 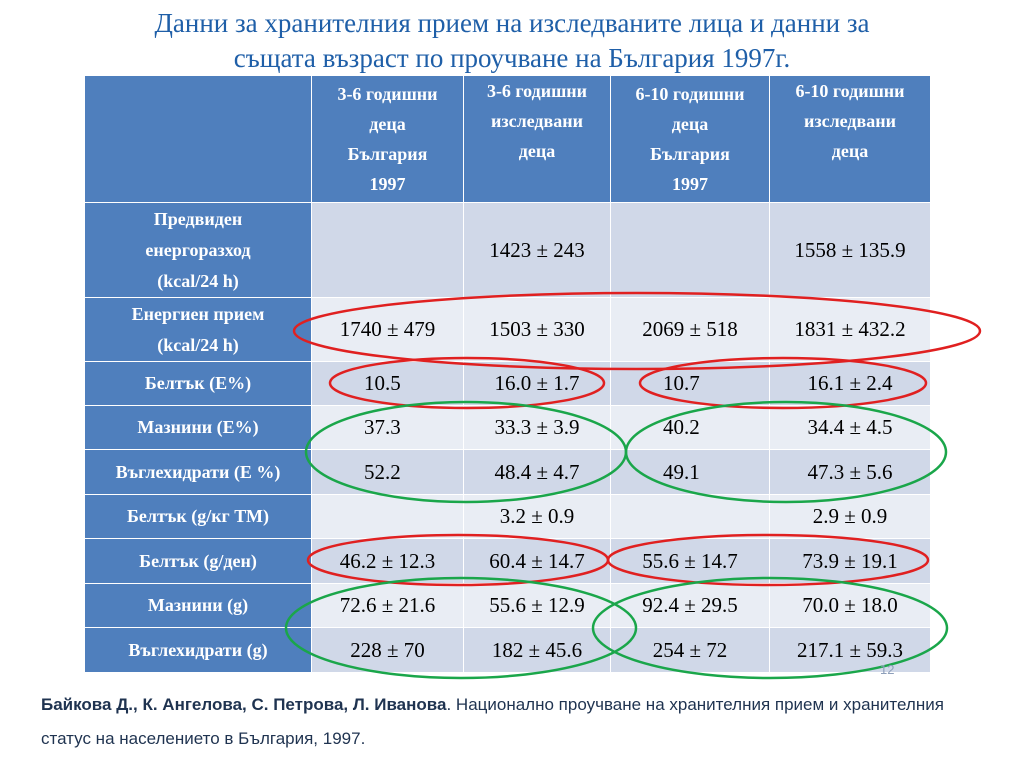 What do you see at coordinates (850, 561) in the screenshot?
I see `table-cell: 73.9 ± 19.1` at bounding box center [850, 561].